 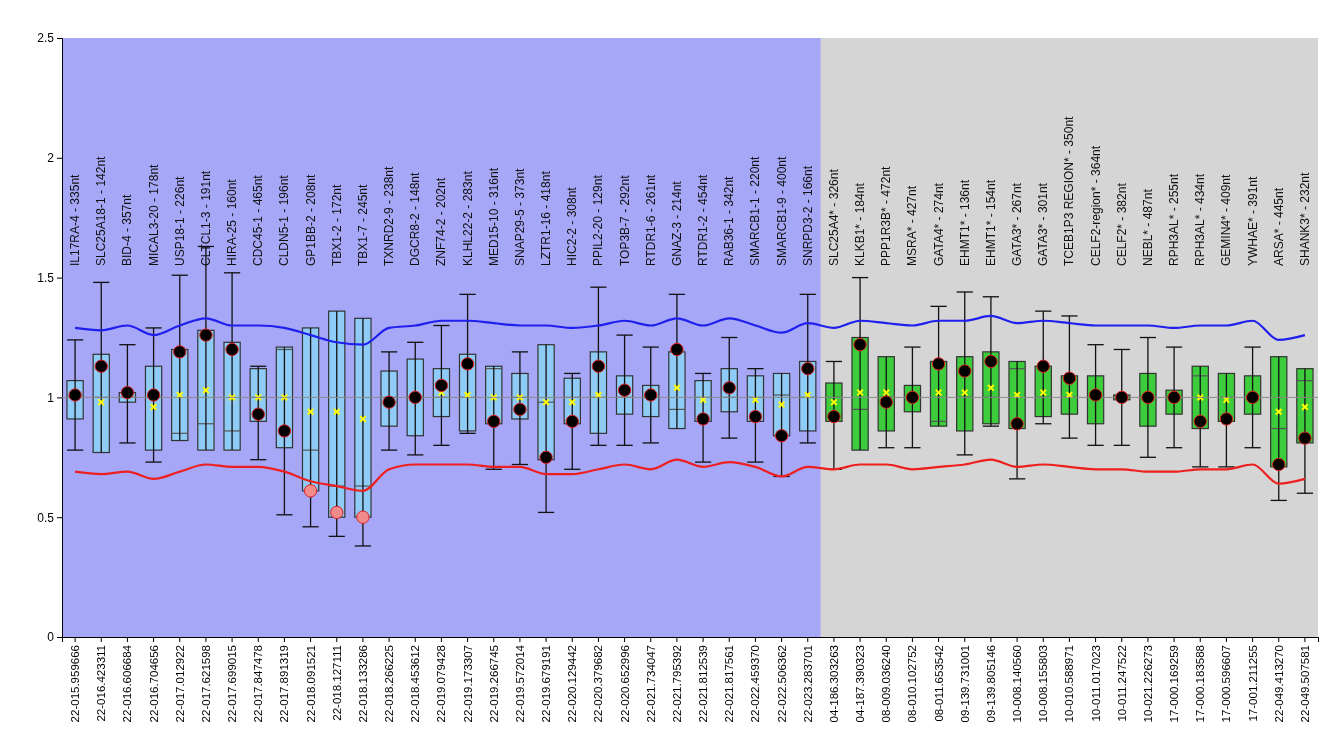 What do you see at coordinates (912, 684) in the screenshot?
I see `x-tick-label: 08-010.102752` at bounding box center [912, 684].